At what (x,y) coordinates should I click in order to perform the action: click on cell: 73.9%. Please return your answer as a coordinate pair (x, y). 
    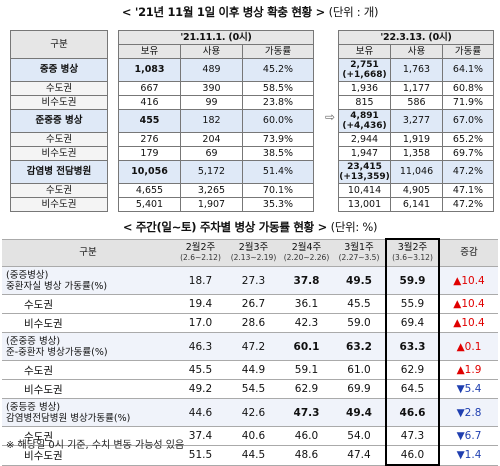
    Looking at the image, I should click on (278, 139).